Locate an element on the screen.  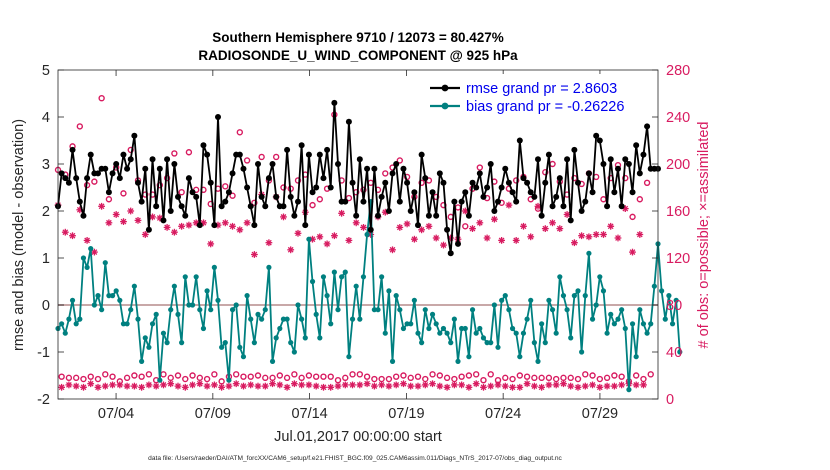
y-tick-label: 4 is located at coordinates (46, 118).